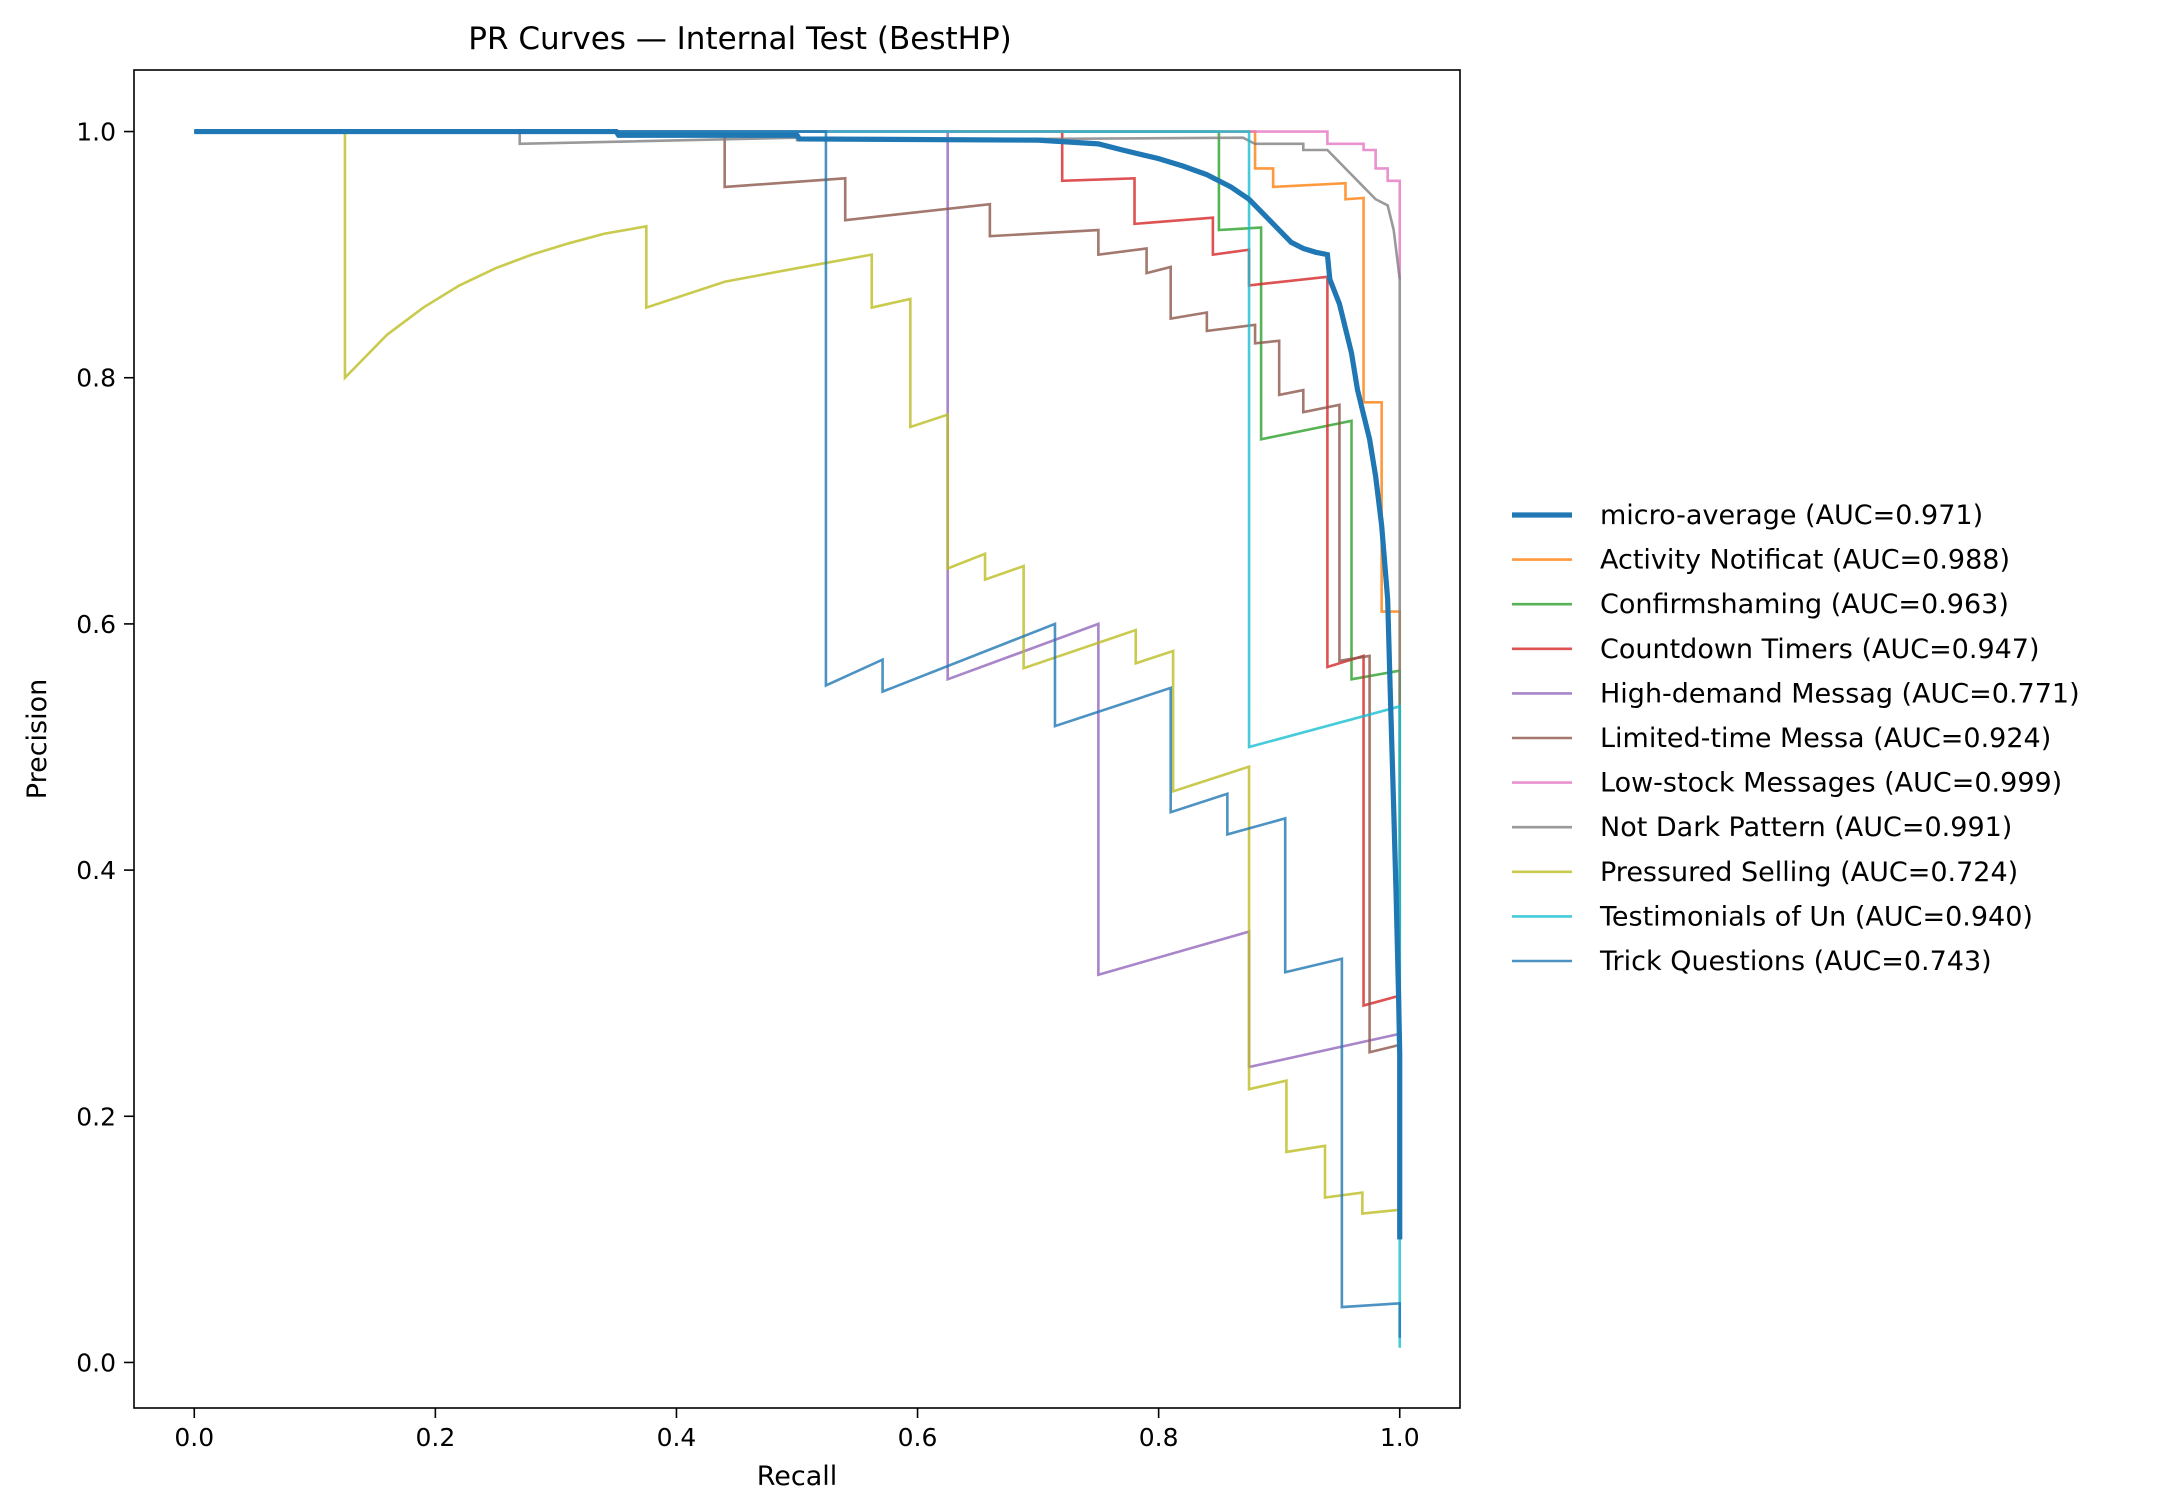 Image resolution: width=2168 pixels, height=1512 pixels. What do you see at coordinates (1805, 560) in the screenshot?
I see `legend-entry: Activity Notificat (AUC=0.988)` at bounding box center [1805, 560].